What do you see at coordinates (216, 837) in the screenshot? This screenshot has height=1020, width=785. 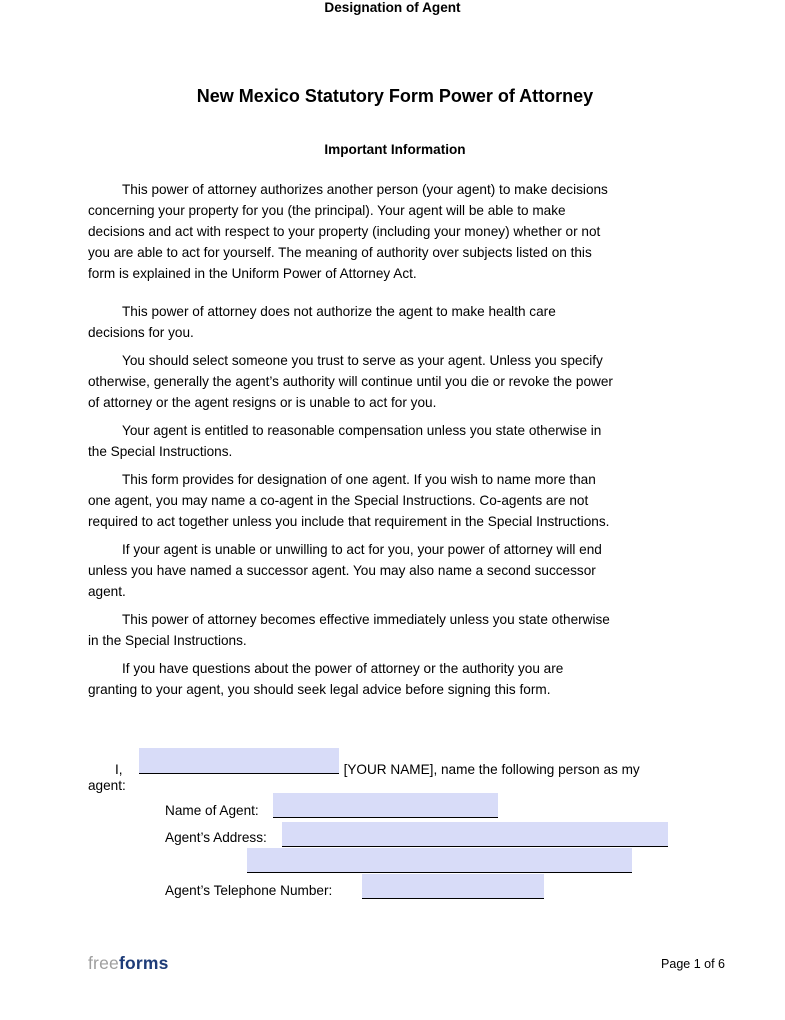 I see `agent-address-label: Agent’s Address:` at bounding box center [216, 837].